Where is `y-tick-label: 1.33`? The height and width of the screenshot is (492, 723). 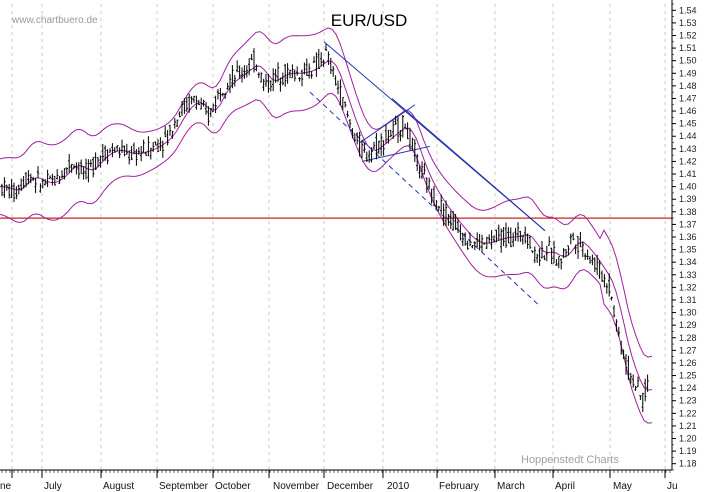
y-tick-label: 1.33 is located at coordinates (688, 275).